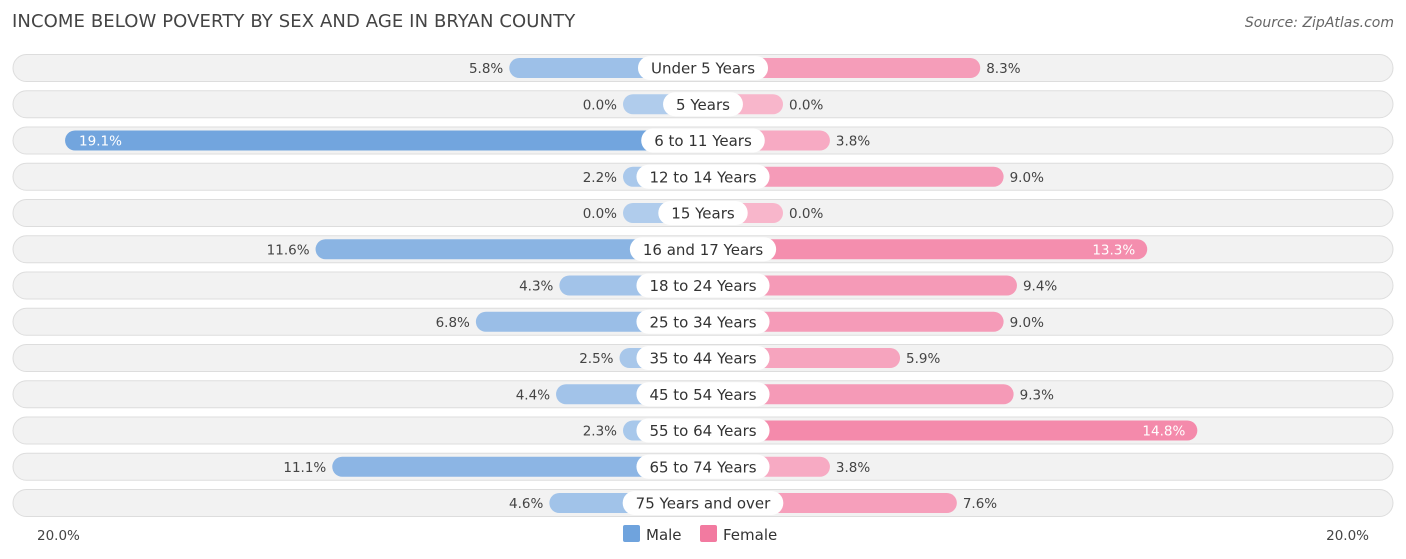 The image size is (1406, 559). Describe the element at coordinates (750, 535) in the screenshot. I see `legend-label-female: Female` at that location.